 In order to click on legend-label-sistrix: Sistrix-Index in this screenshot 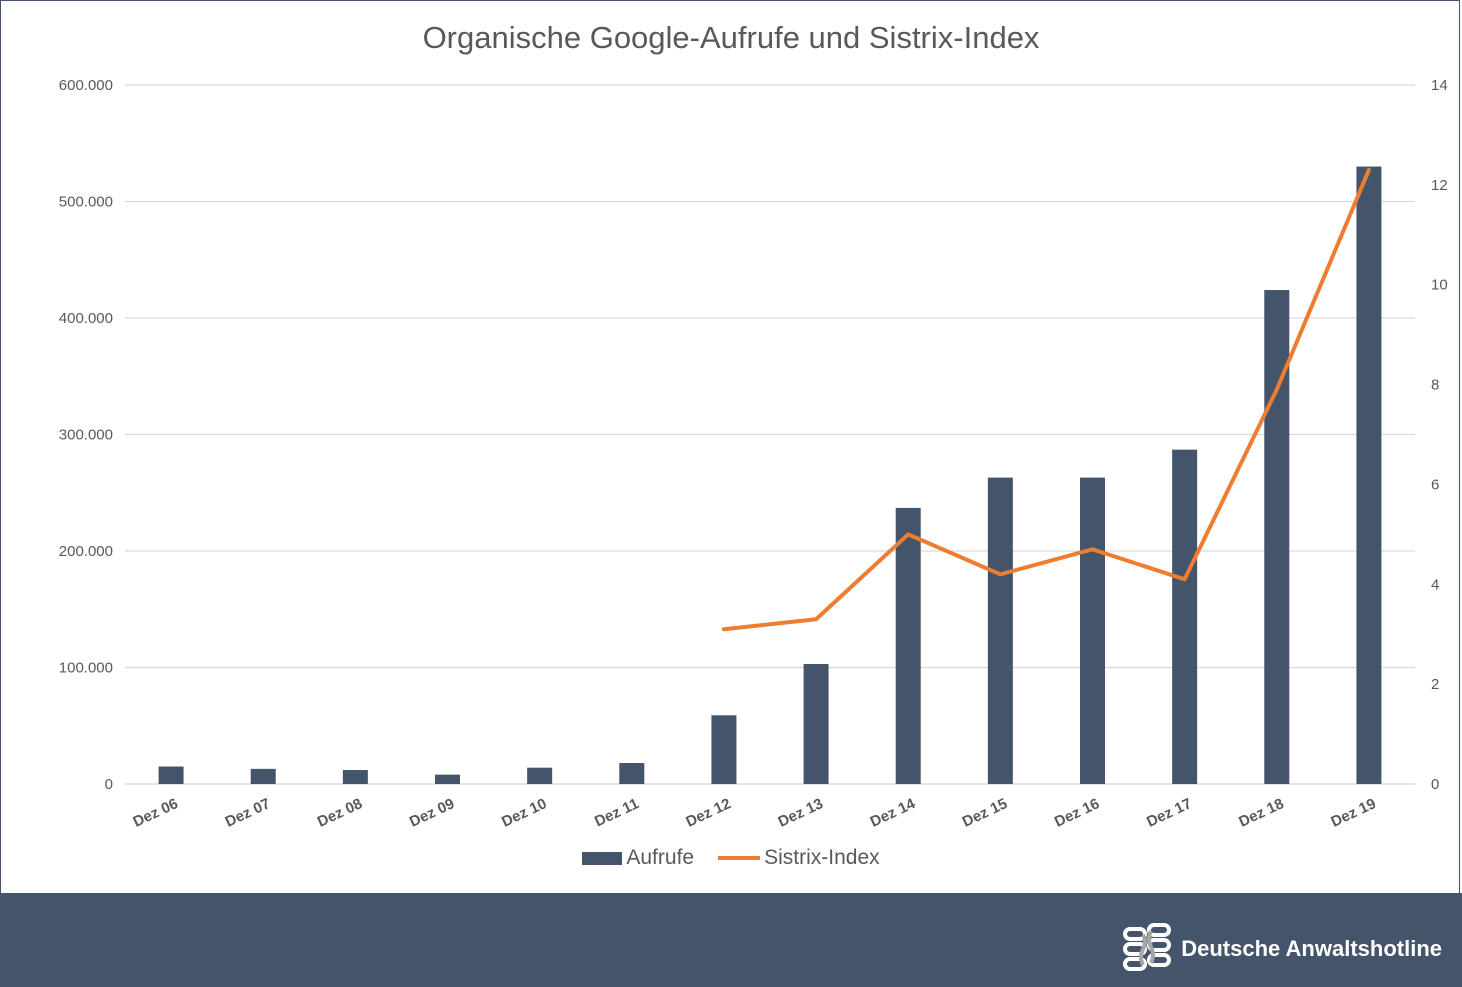, I will do `click(822, 857)`.